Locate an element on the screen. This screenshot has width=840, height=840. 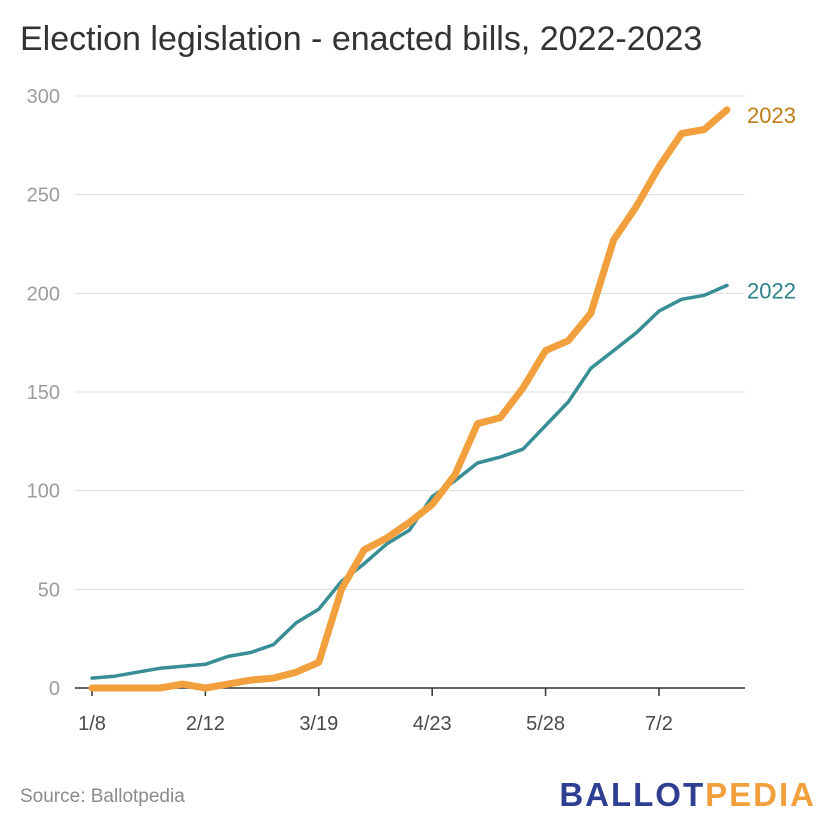
y-tick-label: 200 is located at coordinates (43, 294).